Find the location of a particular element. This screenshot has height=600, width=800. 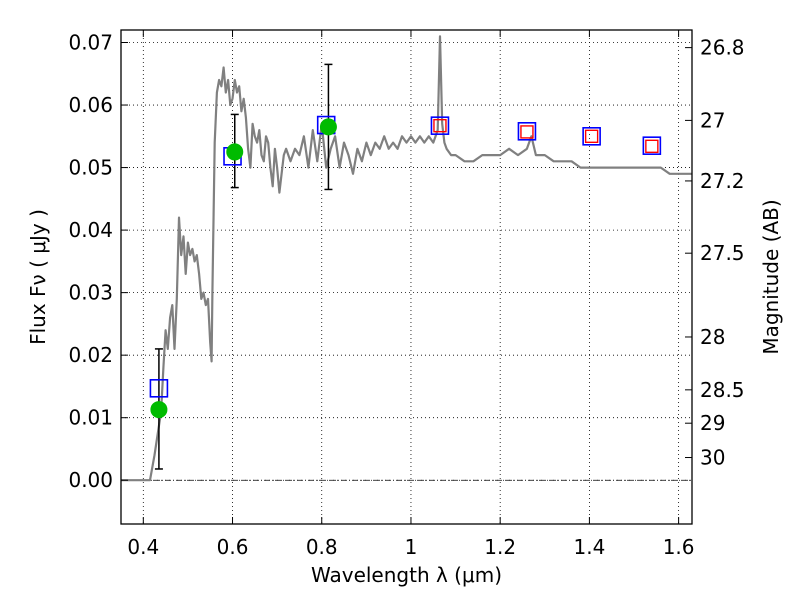

y-tick-label: 0.00 is located at coordinates (90, 480).